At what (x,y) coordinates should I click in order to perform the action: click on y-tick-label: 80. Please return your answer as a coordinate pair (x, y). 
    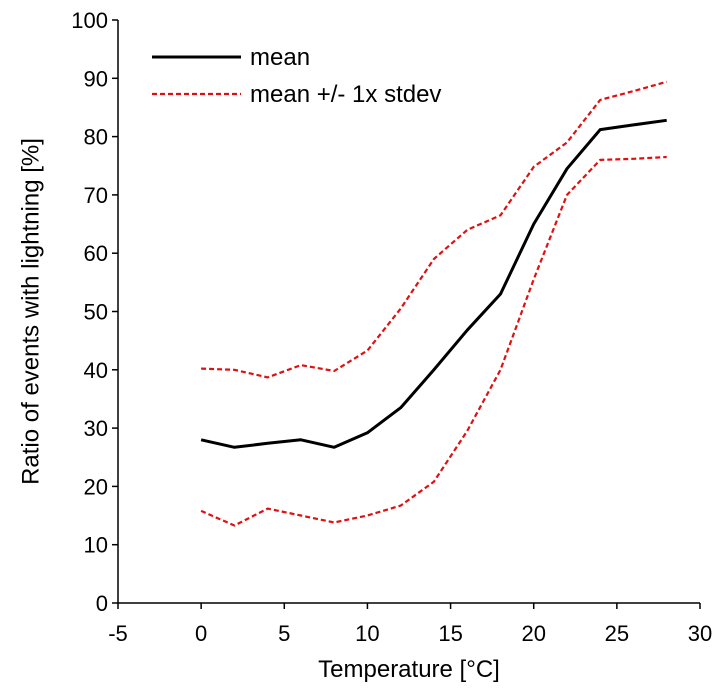
    Looking at the image, I should click on (96, 137).